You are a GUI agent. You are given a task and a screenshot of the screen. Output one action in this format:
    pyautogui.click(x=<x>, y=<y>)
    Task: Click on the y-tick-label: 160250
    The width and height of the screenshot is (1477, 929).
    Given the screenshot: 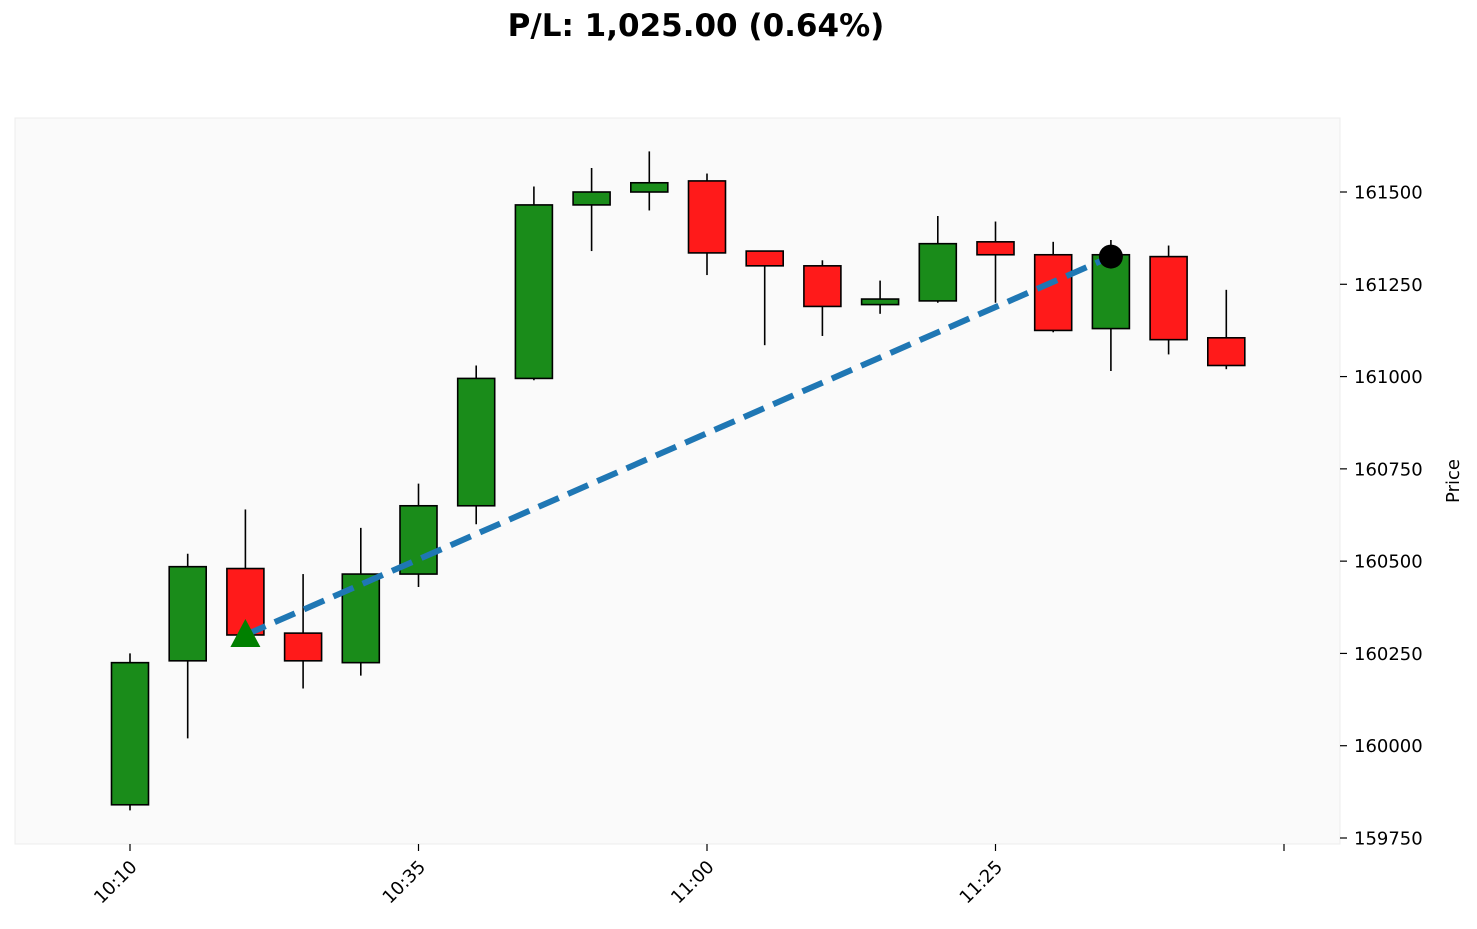 What is the action you would take?
    pyautogui.click(x=1388, y=654)
    